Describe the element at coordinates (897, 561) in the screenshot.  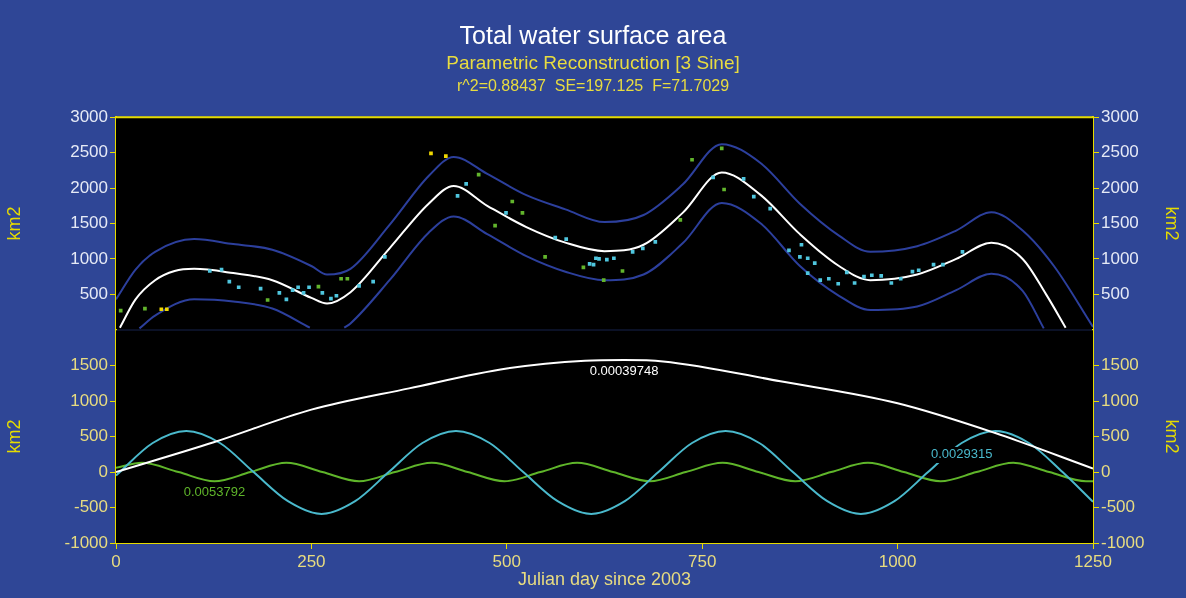
I see `x-tick-label: 1000` at that location.